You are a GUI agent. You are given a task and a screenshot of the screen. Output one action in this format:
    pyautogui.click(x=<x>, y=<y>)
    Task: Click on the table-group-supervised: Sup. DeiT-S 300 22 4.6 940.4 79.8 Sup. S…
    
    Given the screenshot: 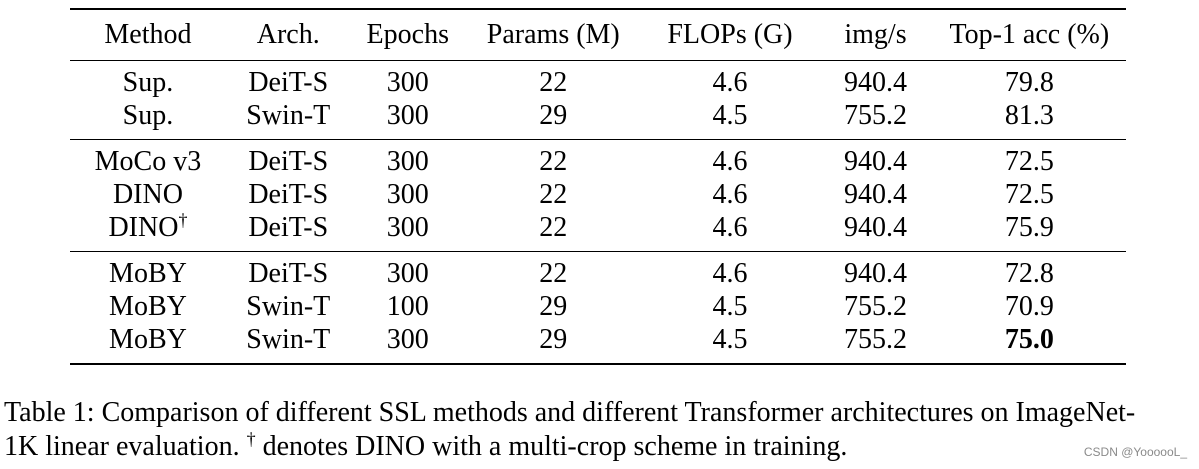 What is the action you would take?
    pyautogui.click(x=598, y=100)
    